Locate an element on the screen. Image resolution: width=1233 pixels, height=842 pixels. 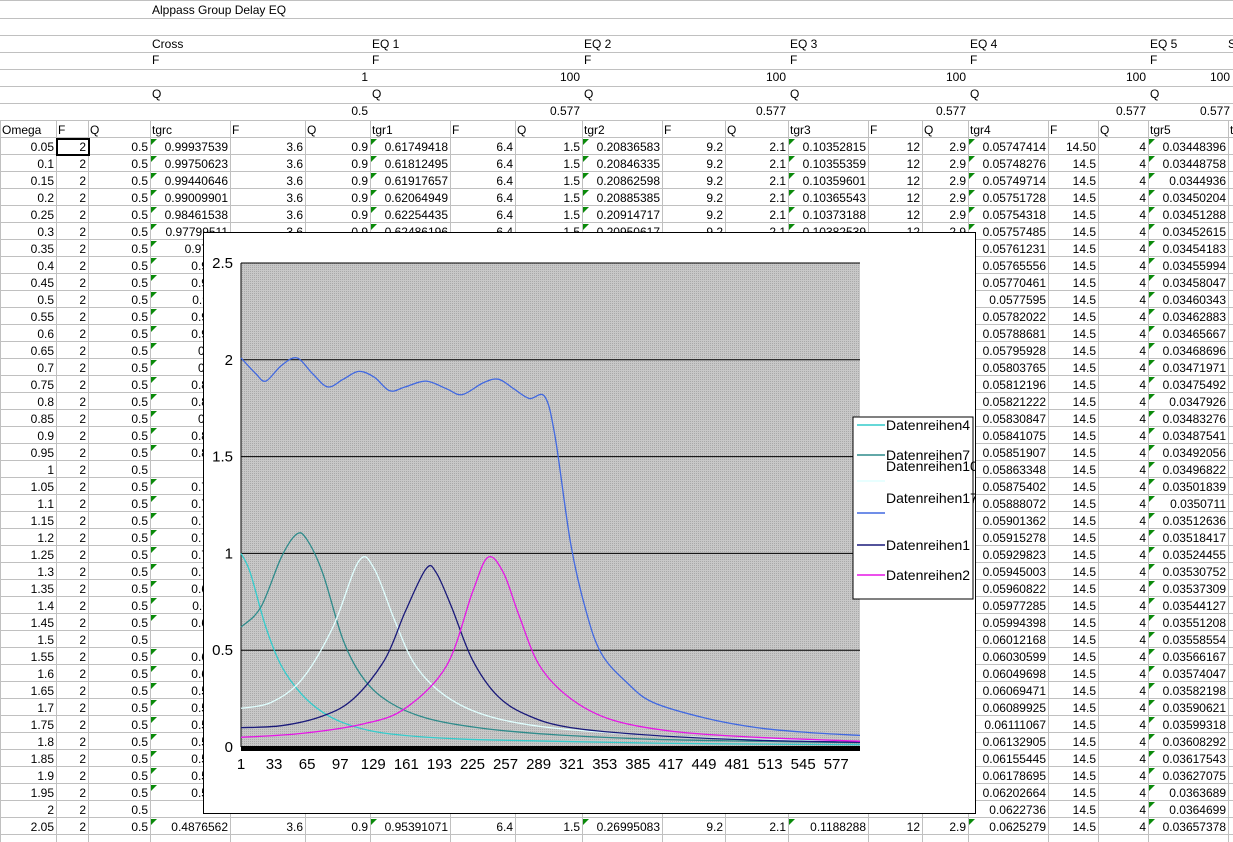
table-cell: 3.6 is located at coordinates (294, 164).